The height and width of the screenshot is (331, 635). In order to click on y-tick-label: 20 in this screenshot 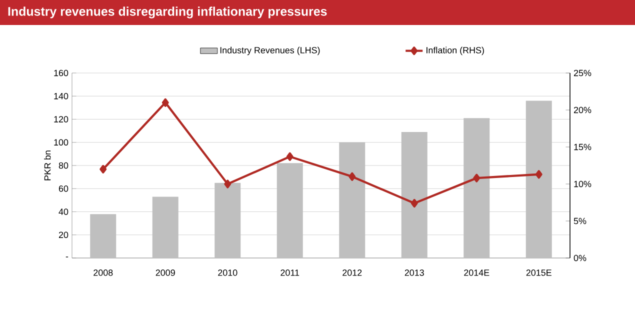, I will do `click(63, 235)`.